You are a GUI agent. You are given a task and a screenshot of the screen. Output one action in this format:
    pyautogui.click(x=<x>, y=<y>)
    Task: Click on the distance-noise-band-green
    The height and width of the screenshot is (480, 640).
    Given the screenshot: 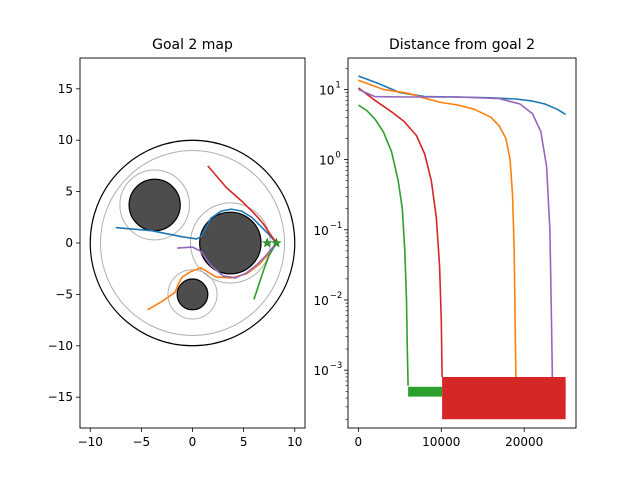 What is the action you would take?
    pyautogui.click(x=425, y=391)
    